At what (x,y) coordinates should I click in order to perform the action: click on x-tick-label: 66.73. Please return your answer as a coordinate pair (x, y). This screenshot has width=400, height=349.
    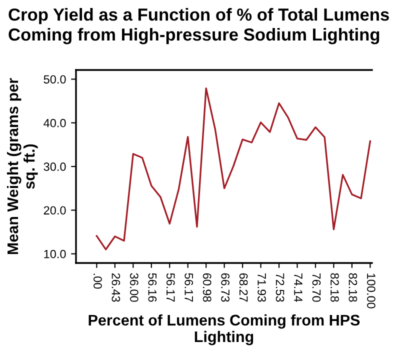
    Looking at the image, I should click on (225, 287).